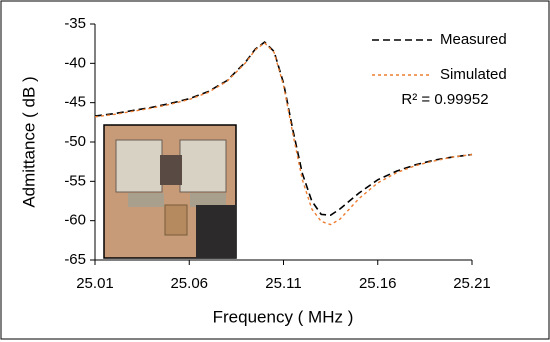 This screenshot has width=550, height=342. What do you see at coordinates (378, 283) in the screenshot?
I see `x-tick-label: 25.16` at bounding box center [378, 283].